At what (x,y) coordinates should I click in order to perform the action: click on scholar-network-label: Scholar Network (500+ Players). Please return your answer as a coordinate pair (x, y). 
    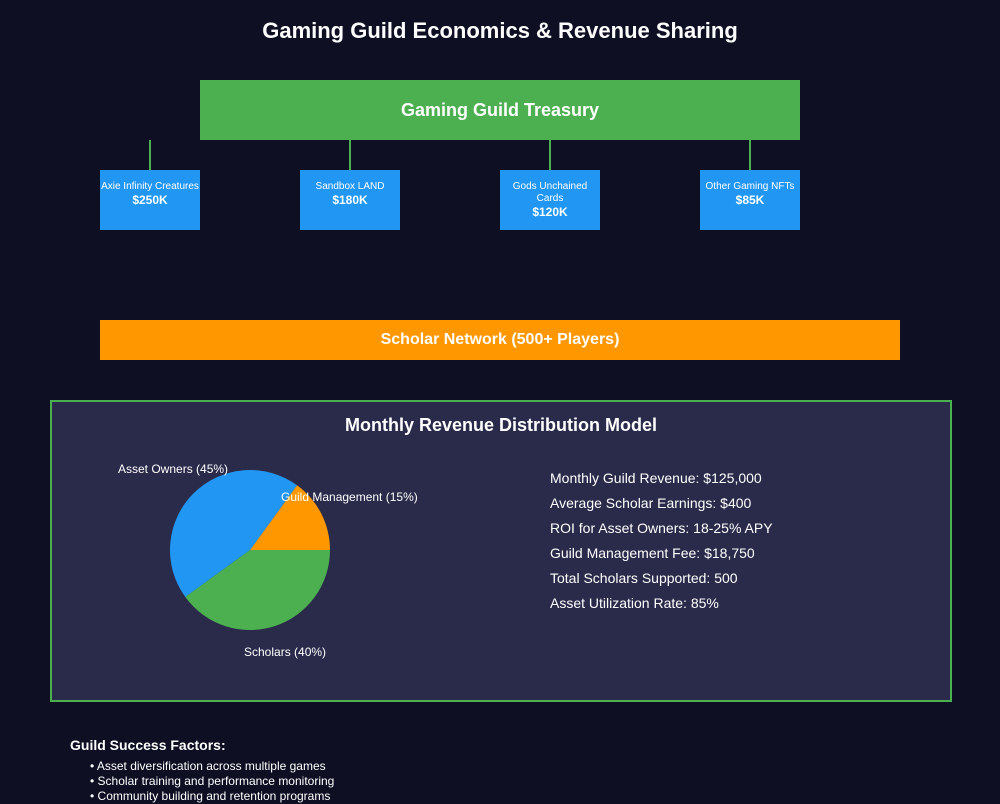
    Looking at the image, I should click on (500, 339).